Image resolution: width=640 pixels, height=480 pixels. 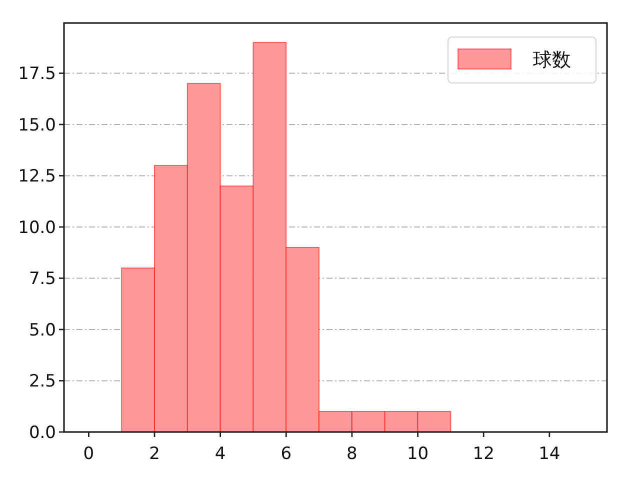 I want to click on x-tick-label: 6, so click(x=286, y=454).